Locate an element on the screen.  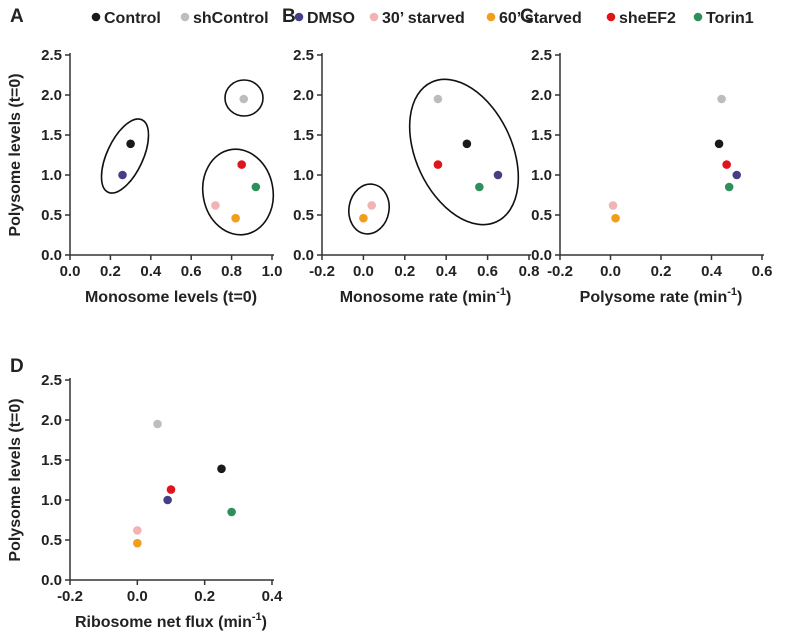
panel-label: C is located at coordinates (527, 16).